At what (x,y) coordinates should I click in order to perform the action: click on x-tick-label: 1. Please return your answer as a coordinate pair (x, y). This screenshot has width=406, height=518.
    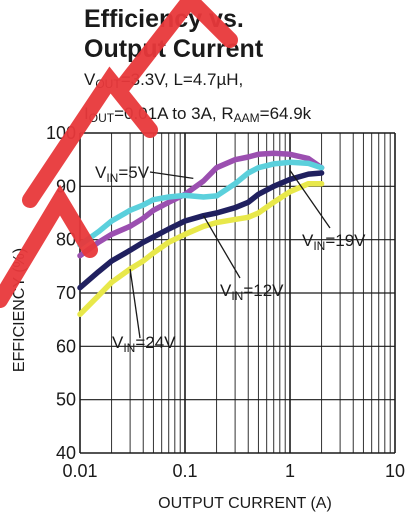
    Looking at the image, I should click on (290, 471).